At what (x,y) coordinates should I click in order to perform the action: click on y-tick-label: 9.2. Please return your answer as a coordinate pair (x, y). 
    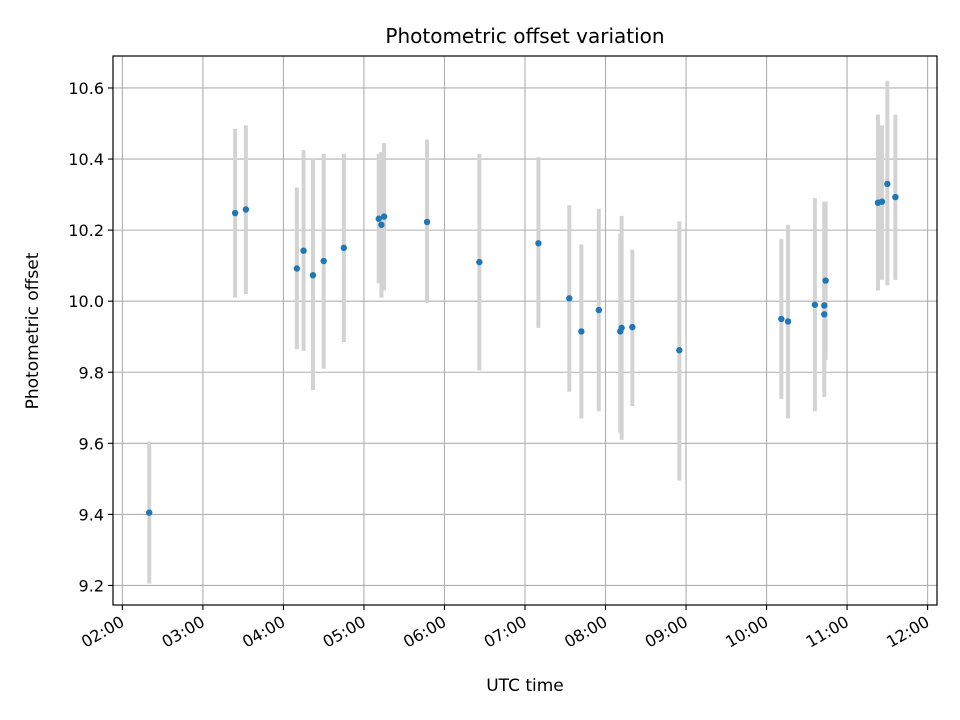
    Looking at the image, I should click on (91, 585).